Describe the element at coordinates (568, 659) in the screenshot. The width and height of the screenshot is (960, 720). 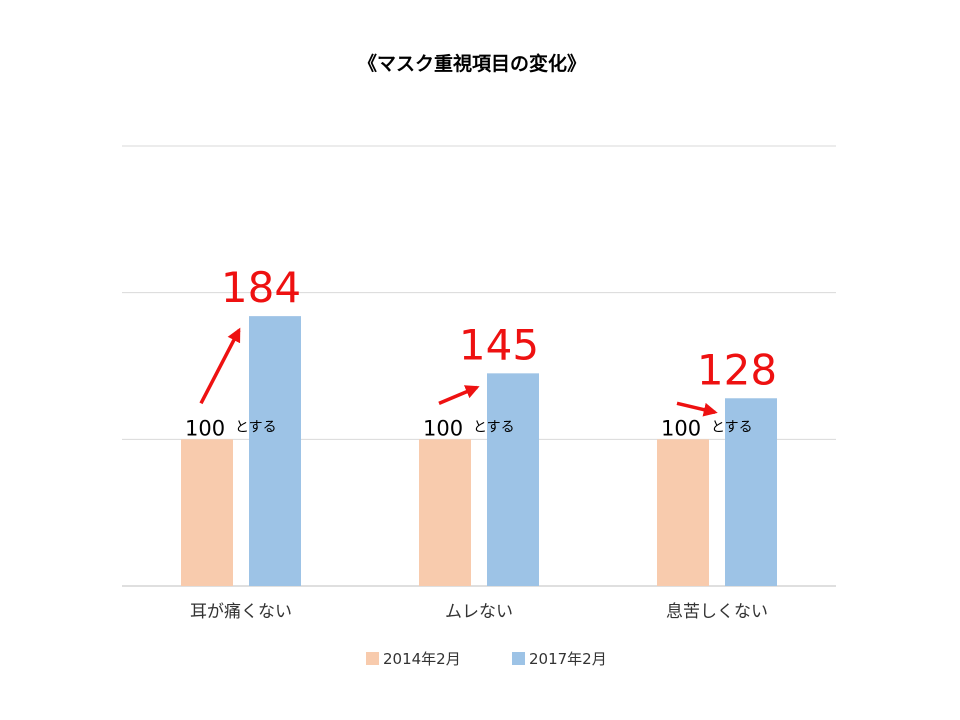
I see `legend-label: 2017年2月` at that location.